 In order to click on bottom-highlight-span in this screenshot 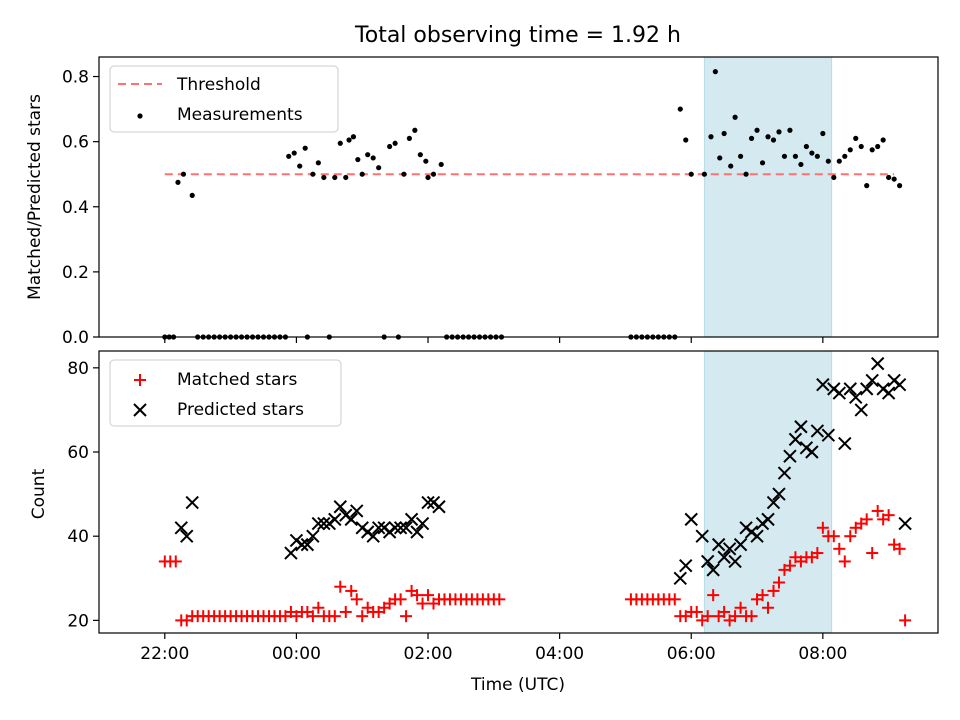, I will do `click(768, 492)`.